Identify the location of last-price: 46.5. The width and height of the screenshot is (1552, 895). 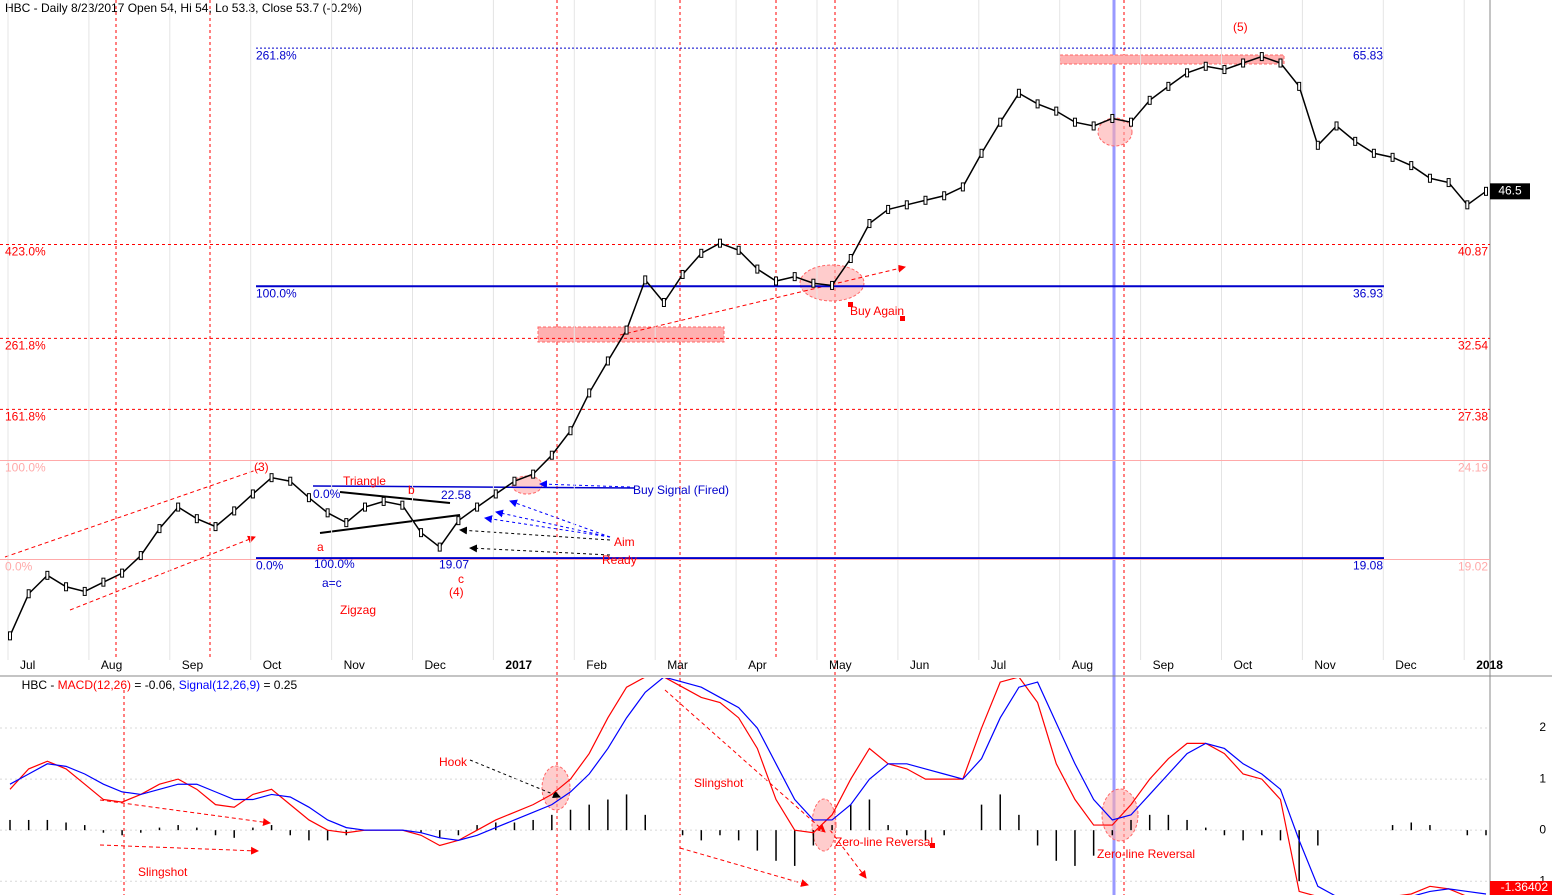
(1510, 191).